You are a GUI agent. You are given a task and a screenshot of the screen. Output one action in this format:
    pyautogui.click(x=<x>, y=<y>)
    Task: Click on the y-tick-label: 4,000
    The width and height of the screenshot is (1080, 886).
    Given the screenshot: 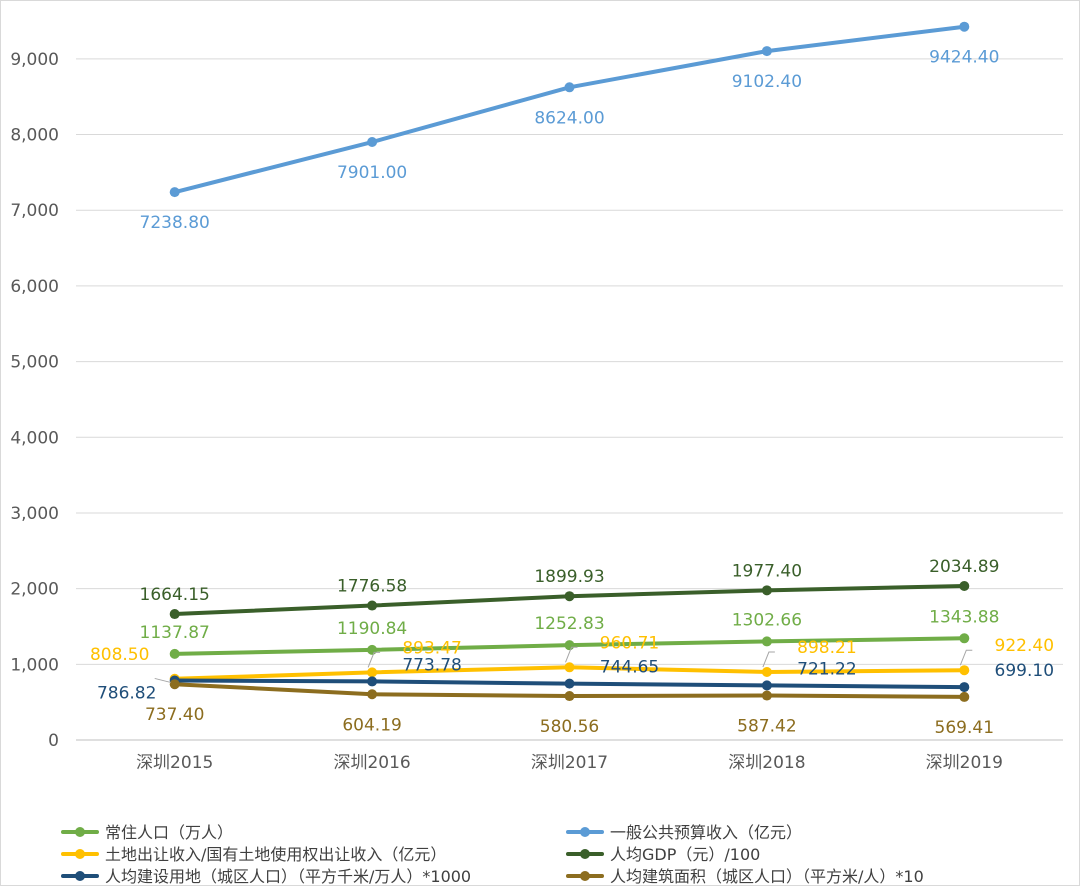 What is the action you would take?
    pyautogui.click(x=34, y=438)
    